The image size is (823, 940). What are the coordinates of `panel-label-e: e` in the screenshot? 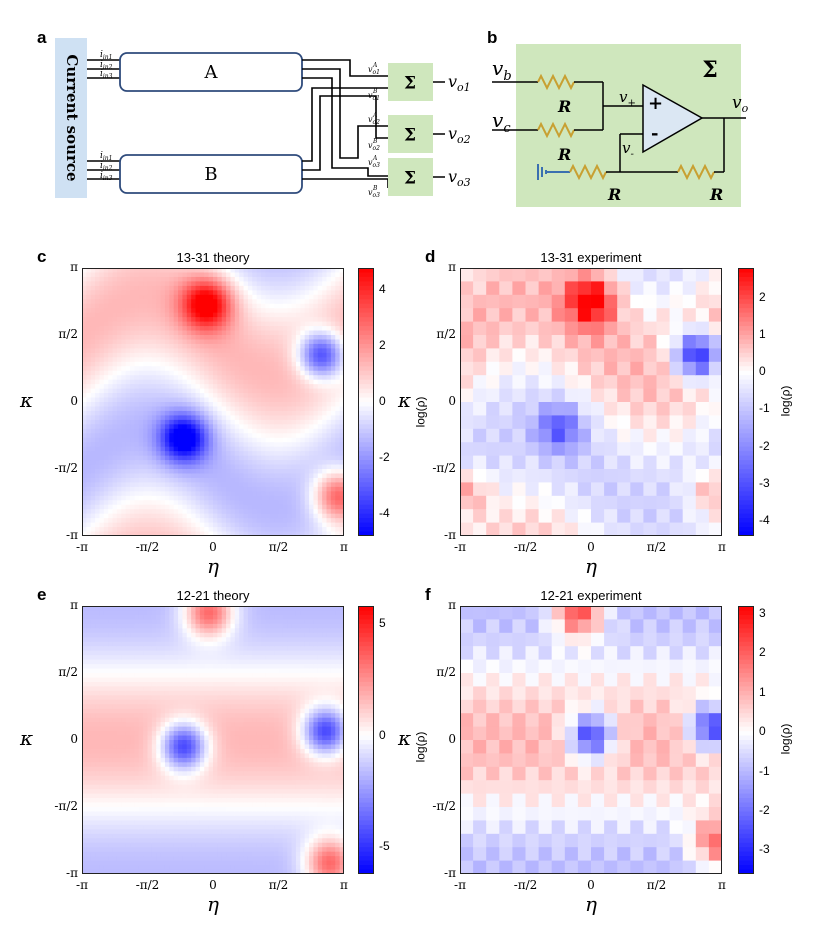 It's located at (42, 594).